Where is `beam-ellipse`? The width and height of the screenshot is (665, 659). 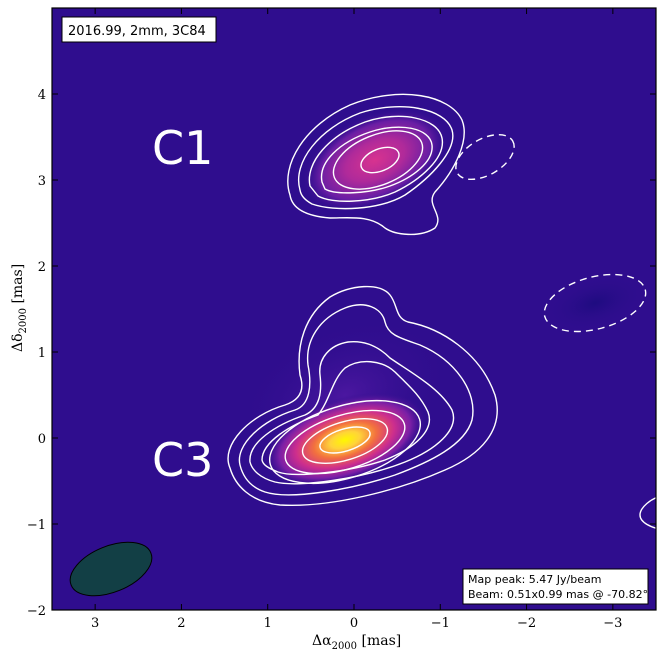
beam-ellipse is located at coordinates (111, 569).